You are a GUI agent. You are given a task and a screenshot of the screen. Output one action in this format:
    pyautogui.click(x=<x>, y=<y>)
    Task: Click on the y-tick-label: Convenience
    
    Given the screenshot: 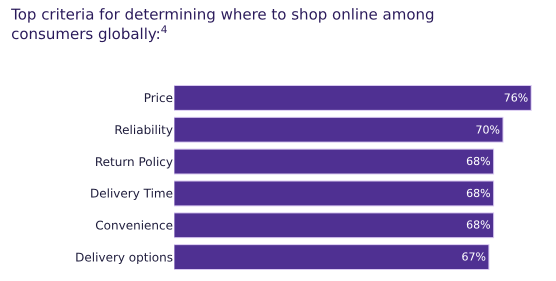 What is the action you would take?
    pyautogui.click(x=134, y=225)
    